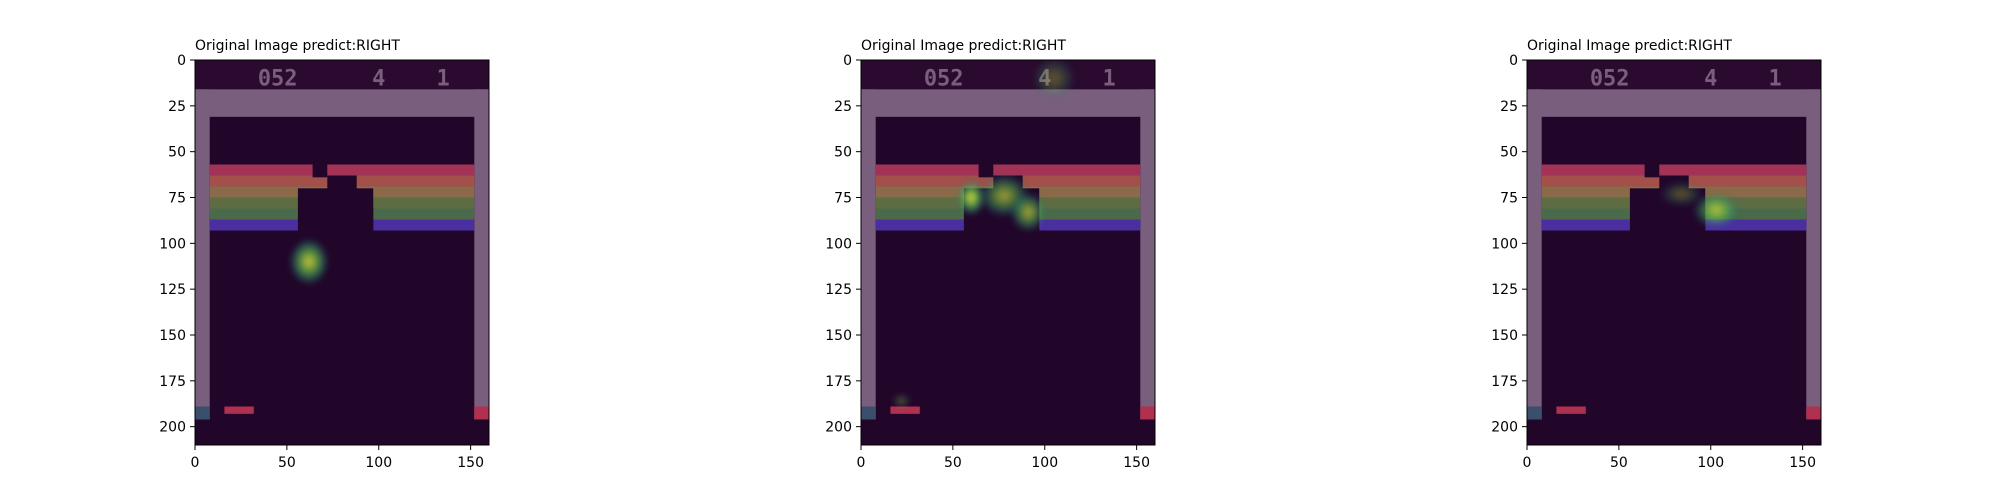 Image resolution: width=1998 pixels, height=500 pixels. I want to click on heatmap-plot-2: 052 4 1 0 50 100 150 0 25 50 75 100 125 150 175 200, so click(990, 262).